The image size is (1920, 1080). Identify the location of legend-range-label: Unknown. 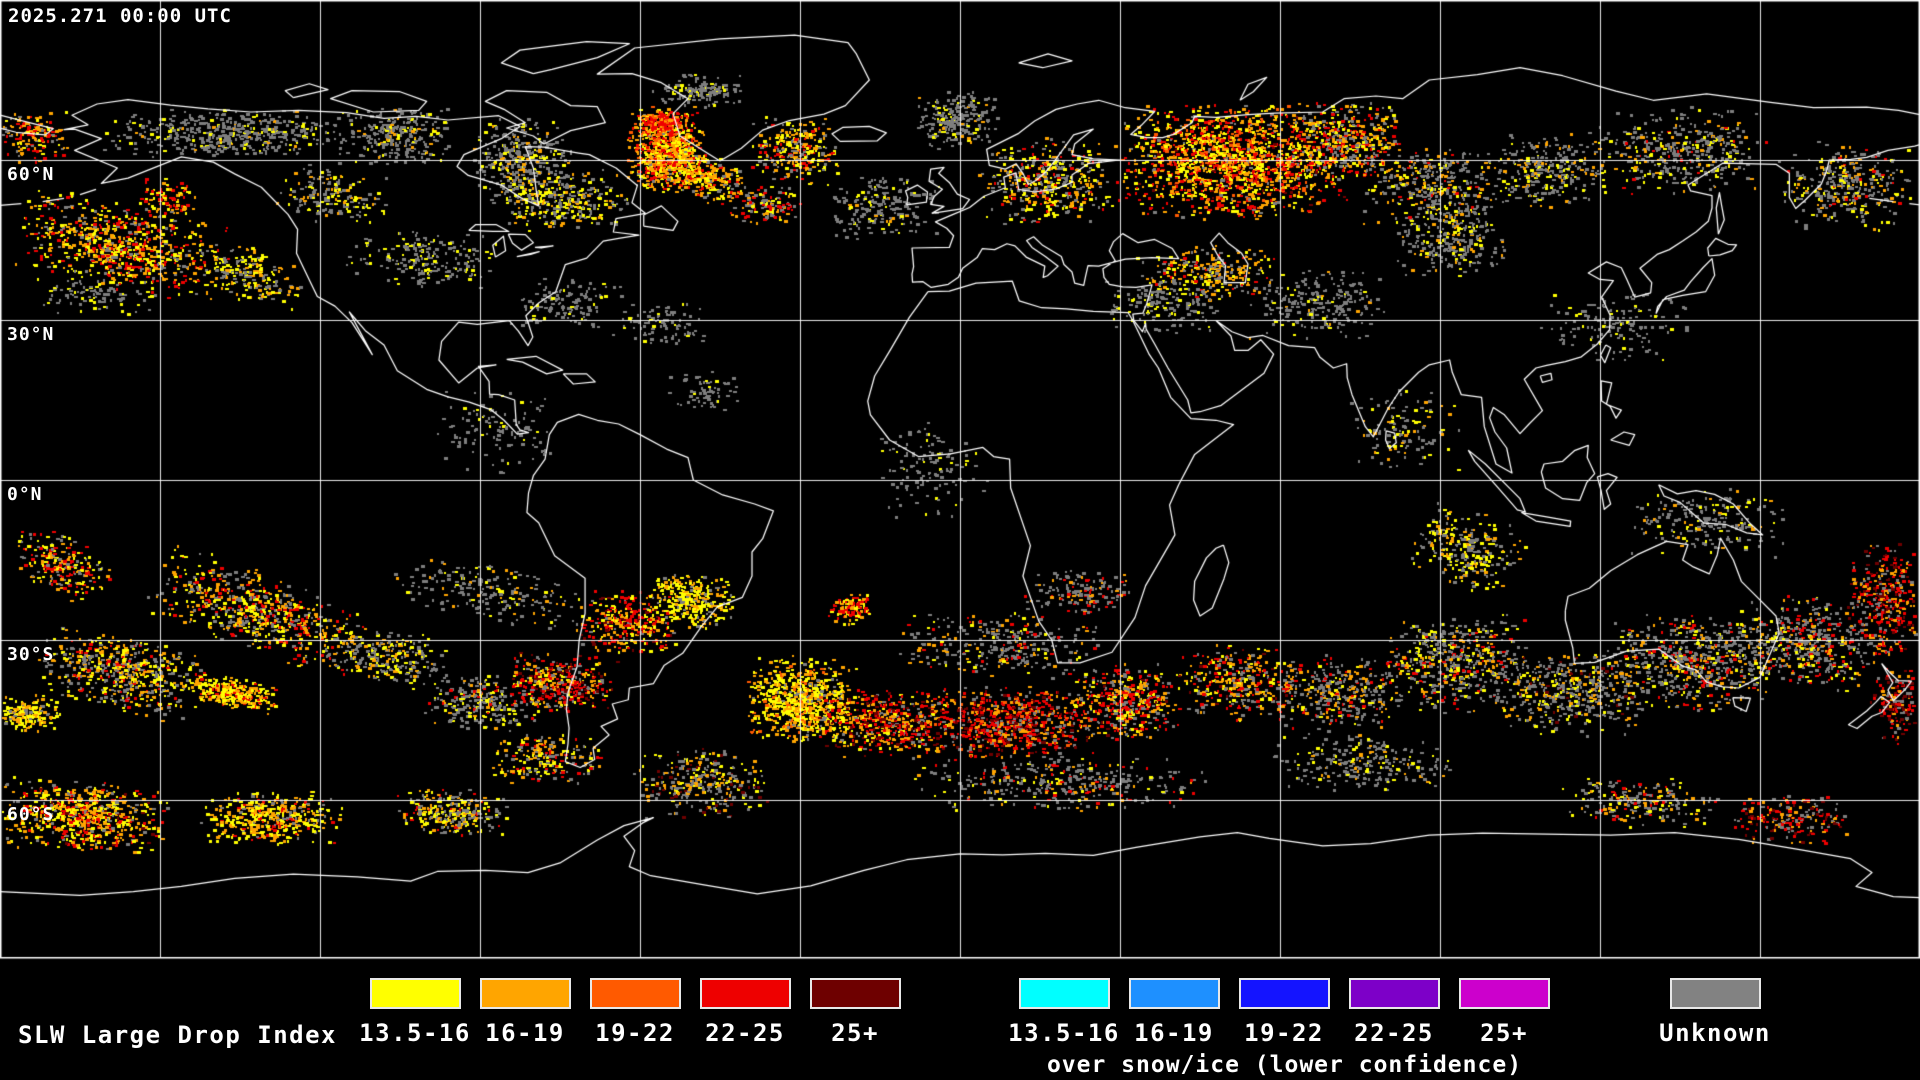
(1715, 1033).